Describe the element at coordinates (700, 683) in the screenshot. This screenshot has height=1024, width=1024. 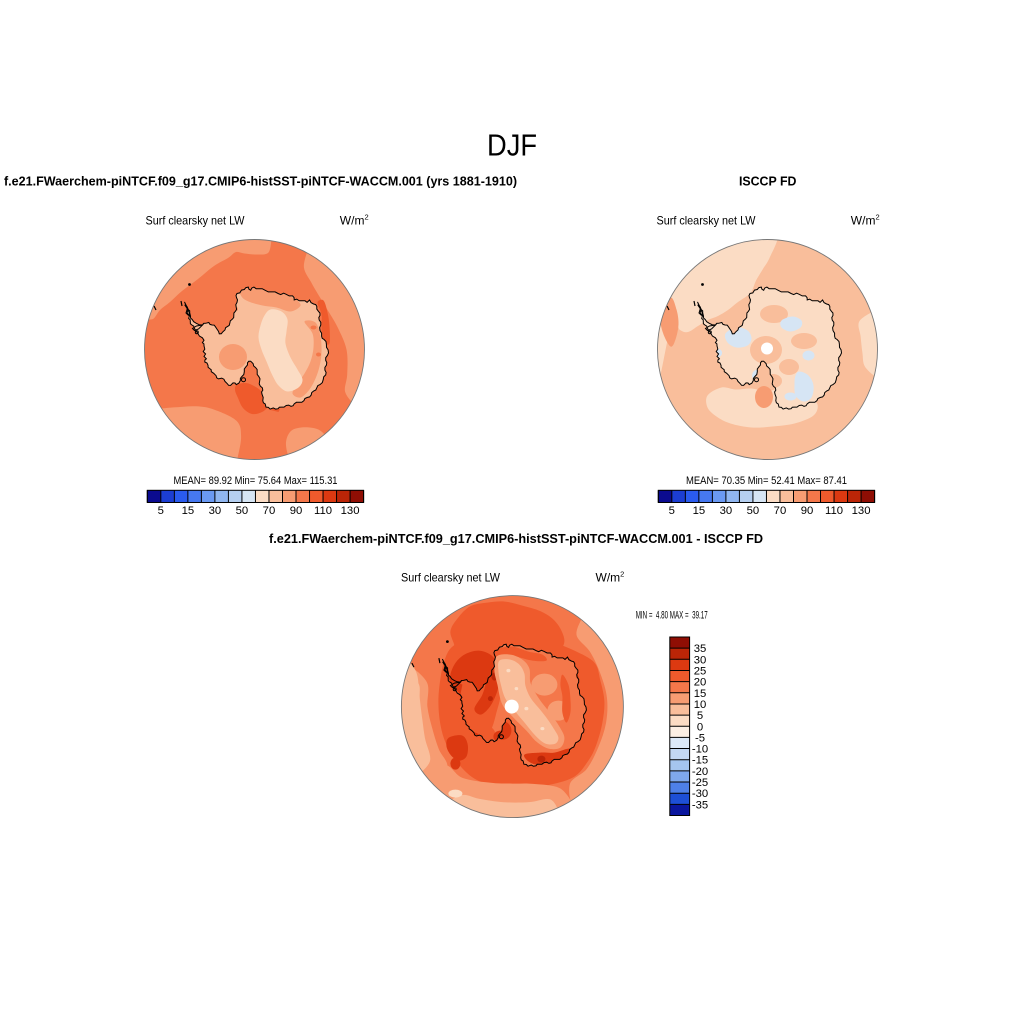
I see `svg-text: 20` at that location.